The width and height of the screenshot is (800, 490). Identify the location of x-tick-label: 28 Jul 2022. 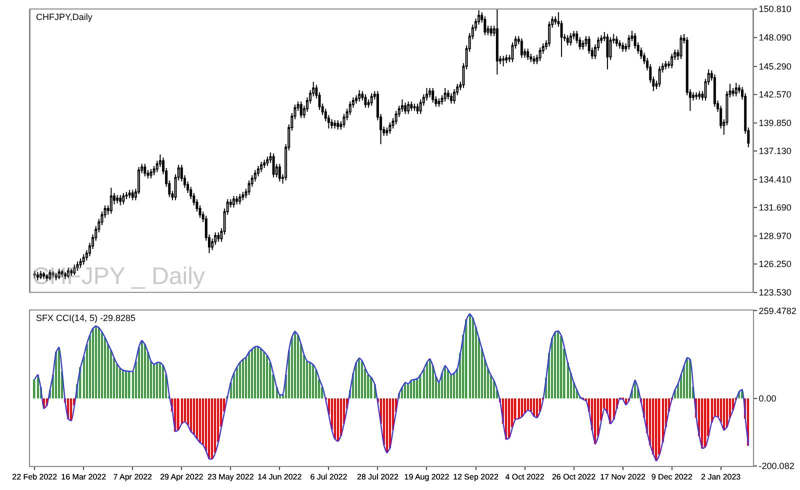
(378, 477).